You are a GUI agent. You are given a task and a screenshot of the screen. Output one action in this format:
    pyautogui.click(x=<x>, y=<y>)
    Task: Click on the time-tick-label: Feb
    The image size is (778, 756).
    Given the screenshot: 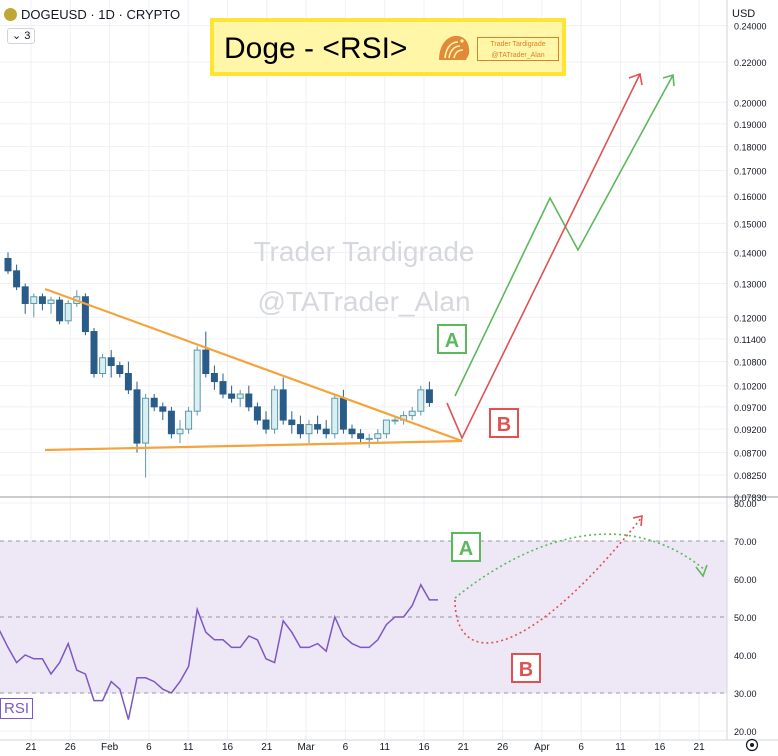 What is the action you would take?
    pyautogui.click(x=110, y=747)
    